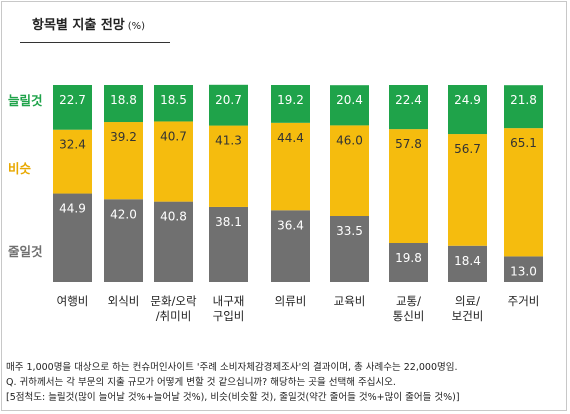  Describe the element at coordinates (228, 141) in the screenshot. I see `data-label: 41.3` at that location.